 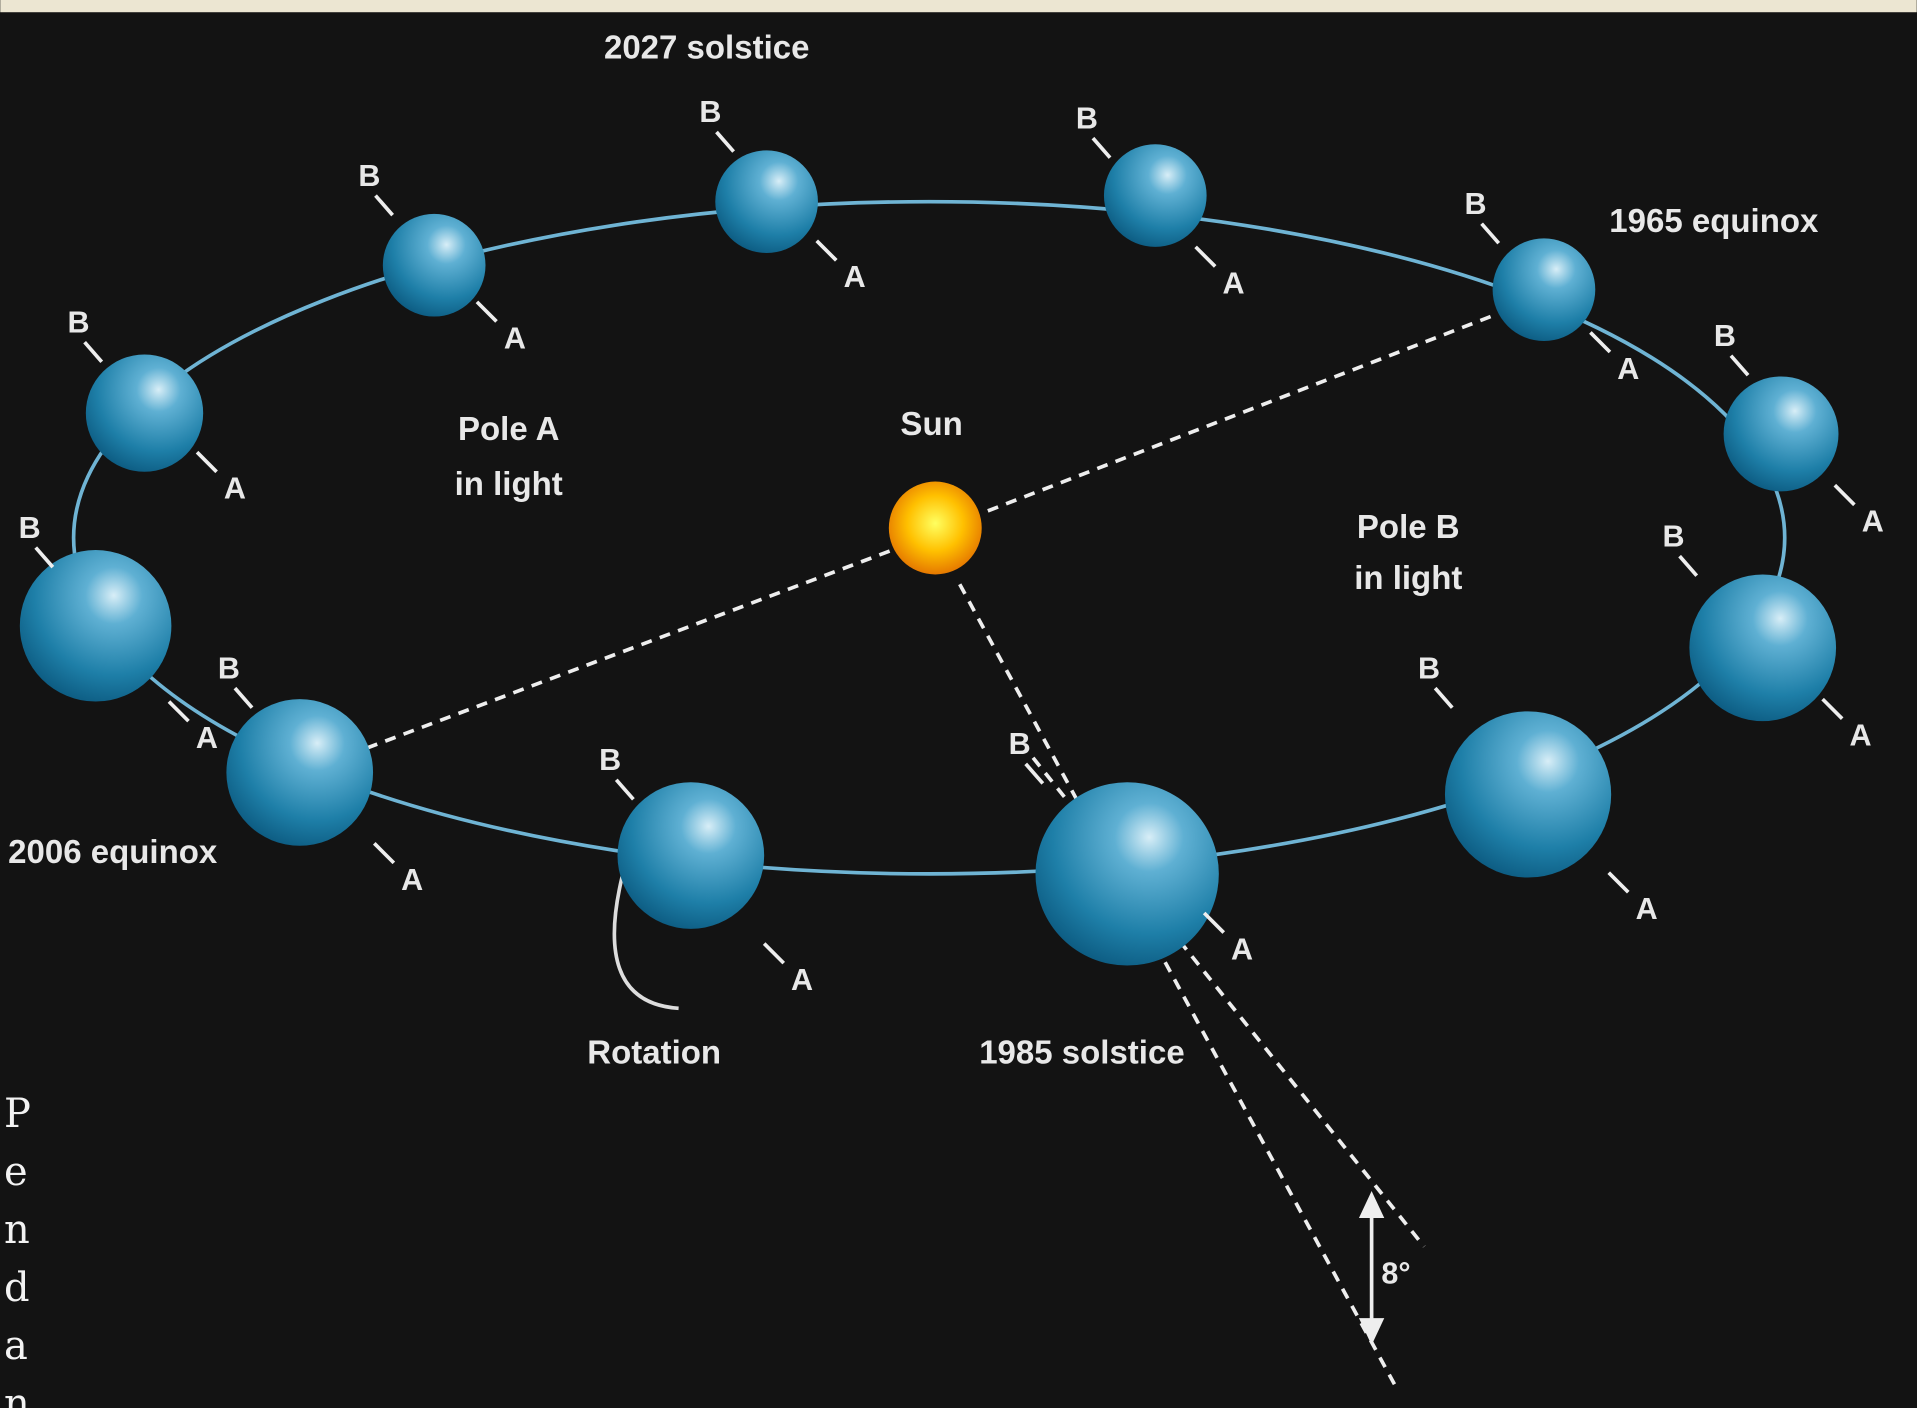 I want to click on label: 1985 solstice, so click(x=1081, y=1051).